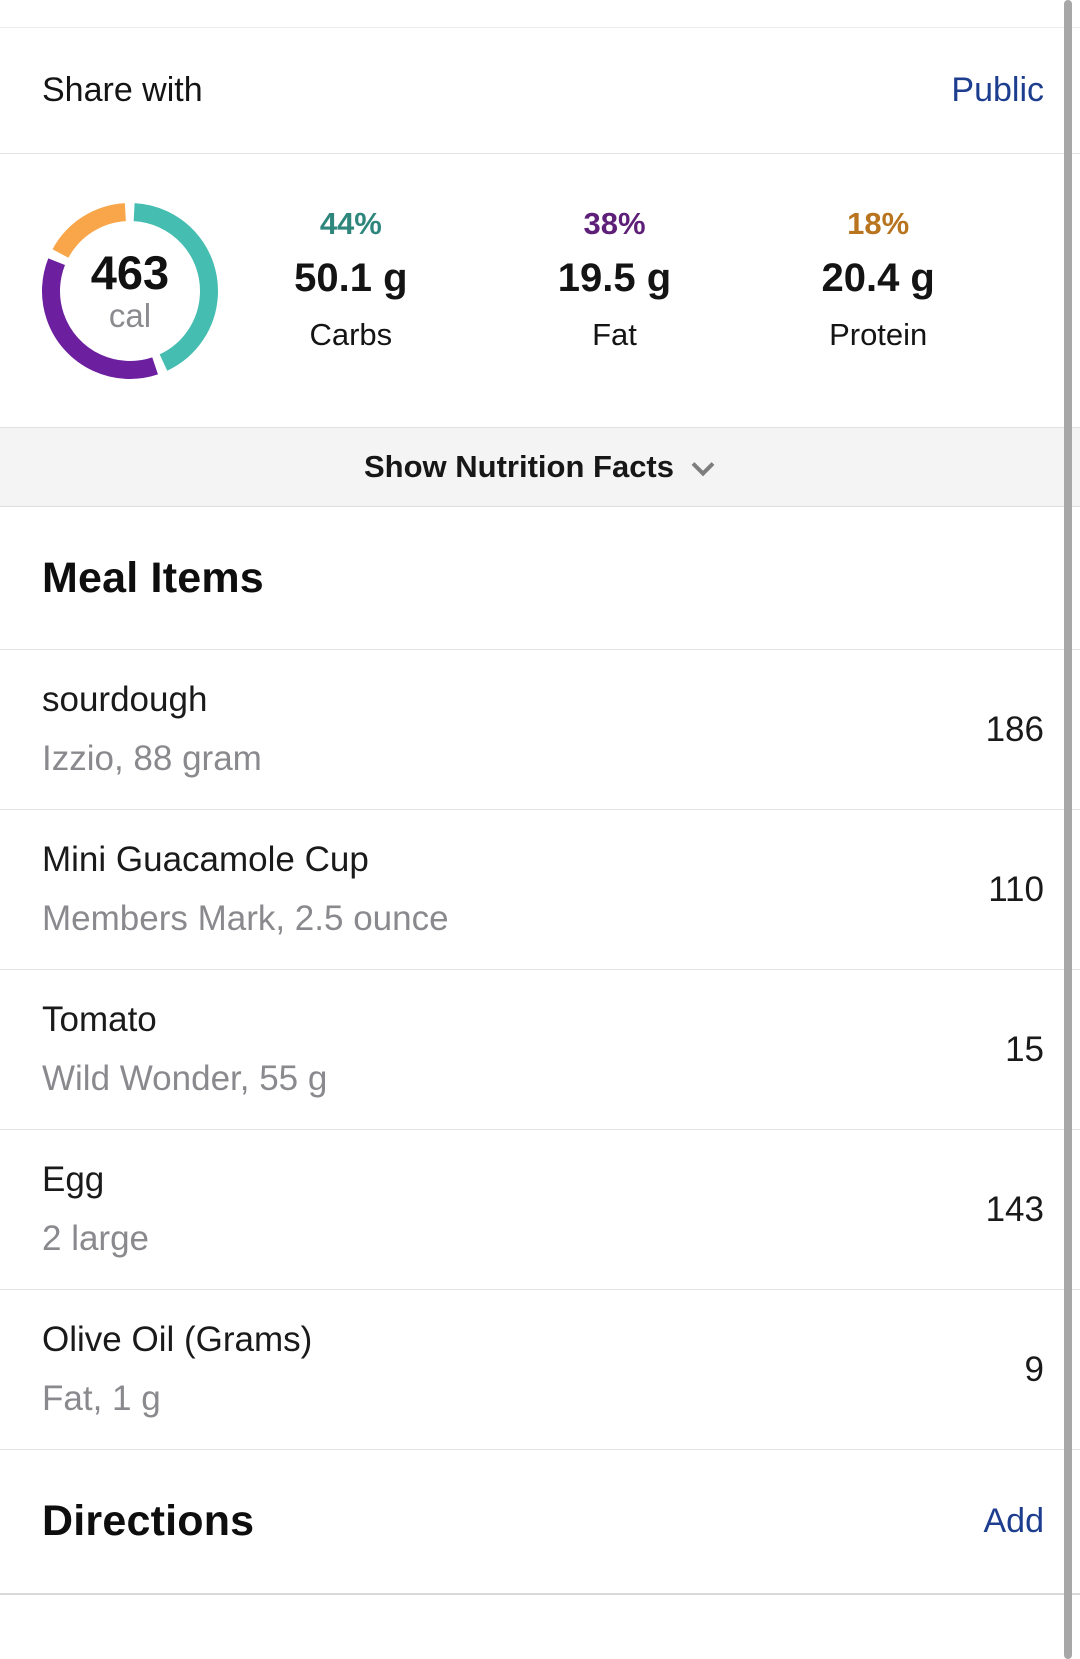 The image size is (1080, 1659). I want to click on carbs-percent: 44%, so click(350, 223).